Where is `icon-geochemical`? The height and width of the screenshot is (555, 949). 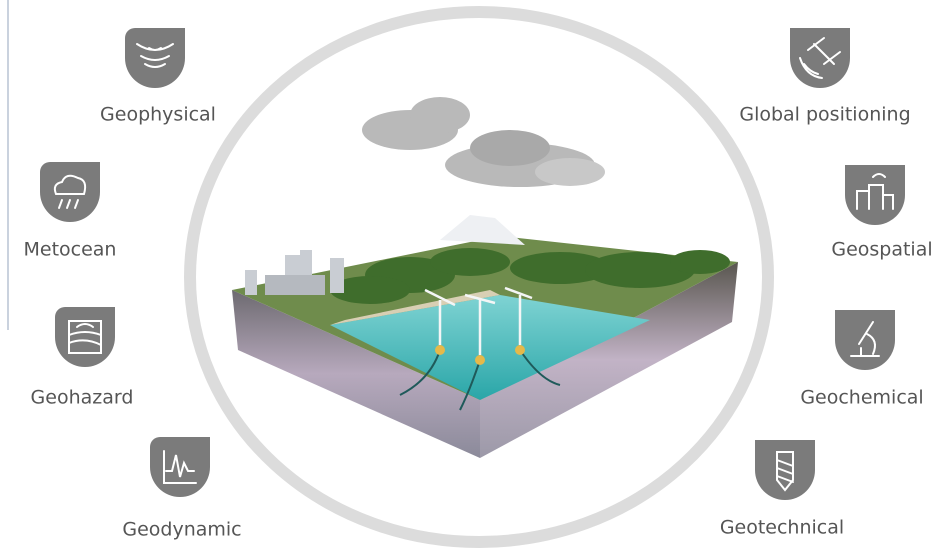 icon-geochemical is located at coordinates (865, 340).